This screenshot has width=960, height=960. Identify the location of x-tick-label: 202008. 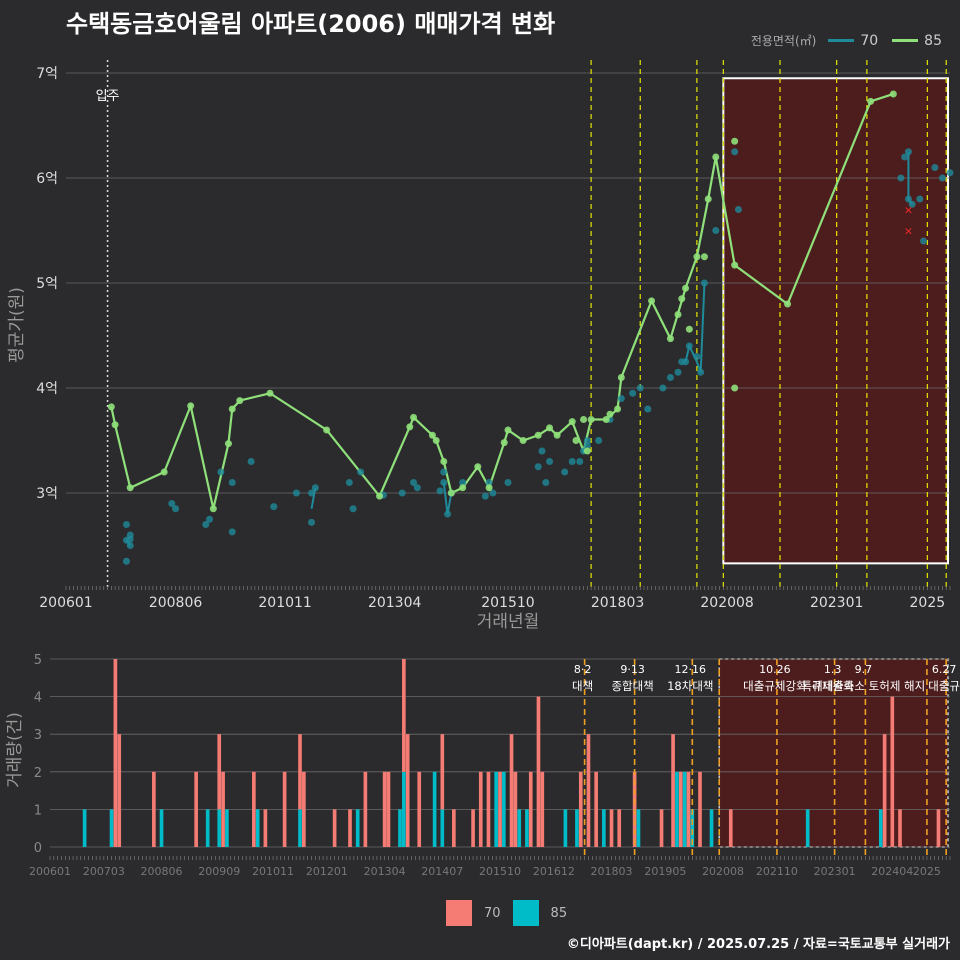
(723, 871).